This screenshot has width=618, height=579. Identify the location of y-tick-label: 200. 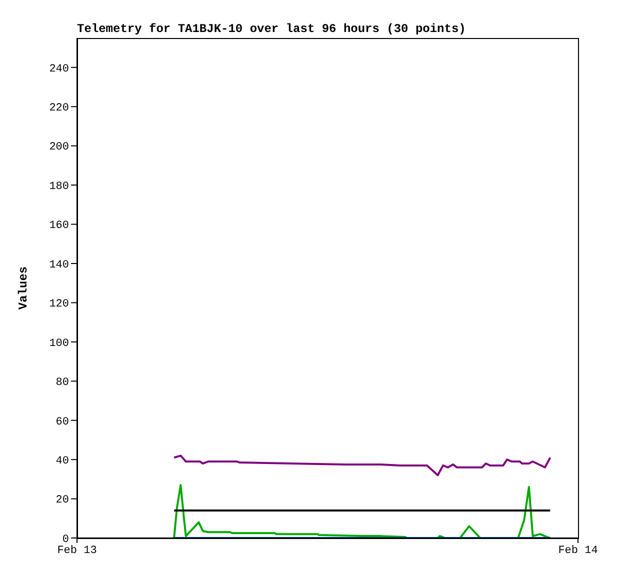
(59, 148).